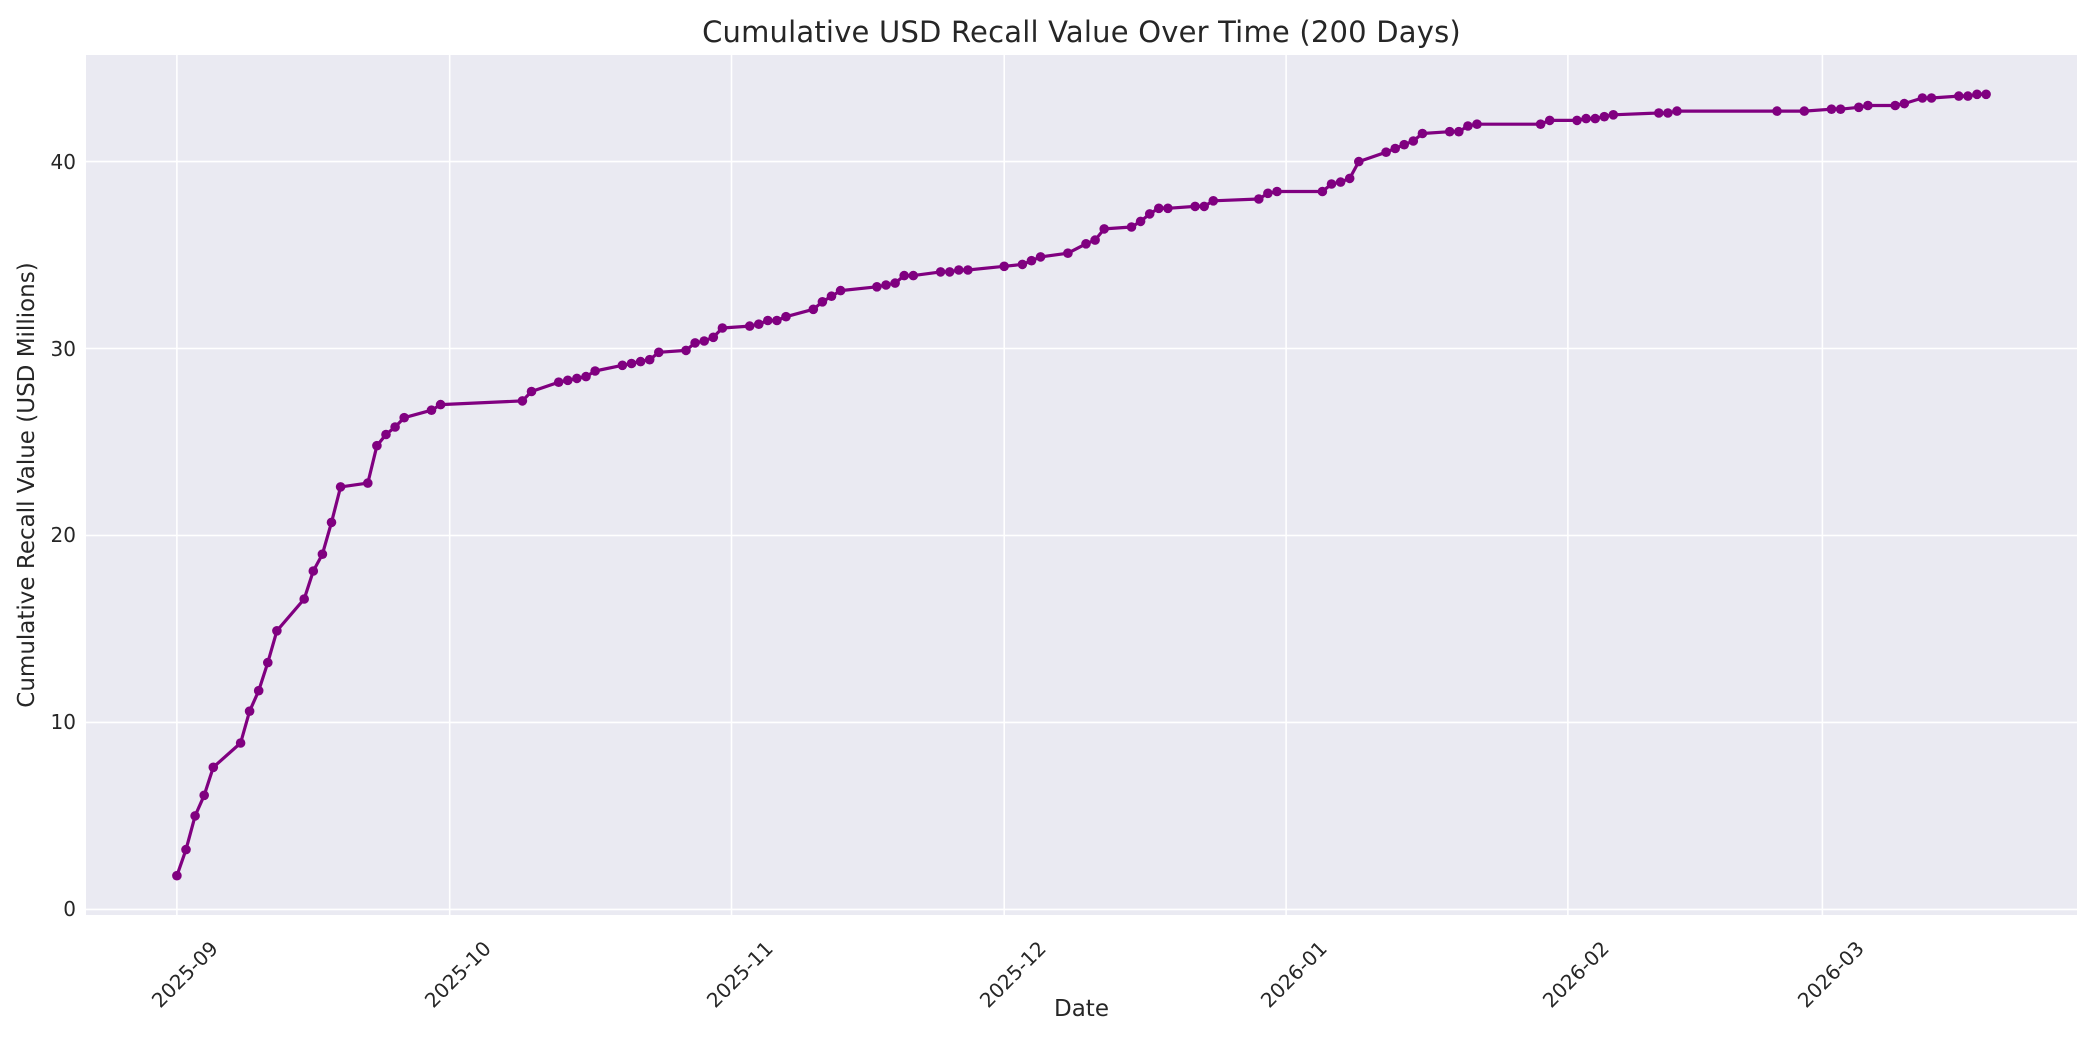  I want to click on y-tick-label: 40, so click(63, 161).